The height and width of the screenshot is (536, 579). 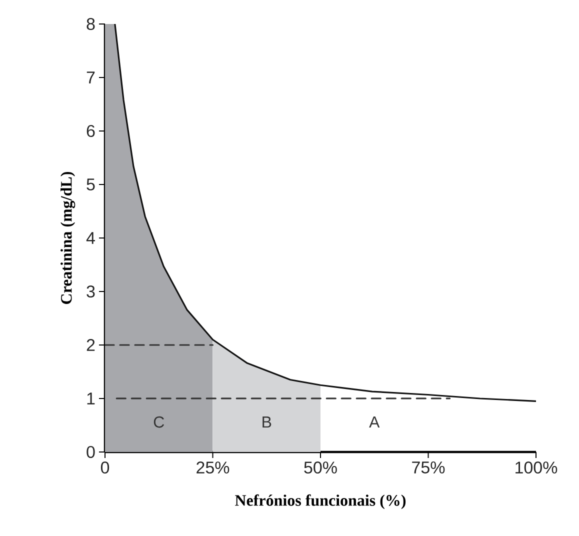 What do you see at coordinates (90, 452) in the screenshot?
I see `y-tick-label: 0` at bounding box center [90, 452].